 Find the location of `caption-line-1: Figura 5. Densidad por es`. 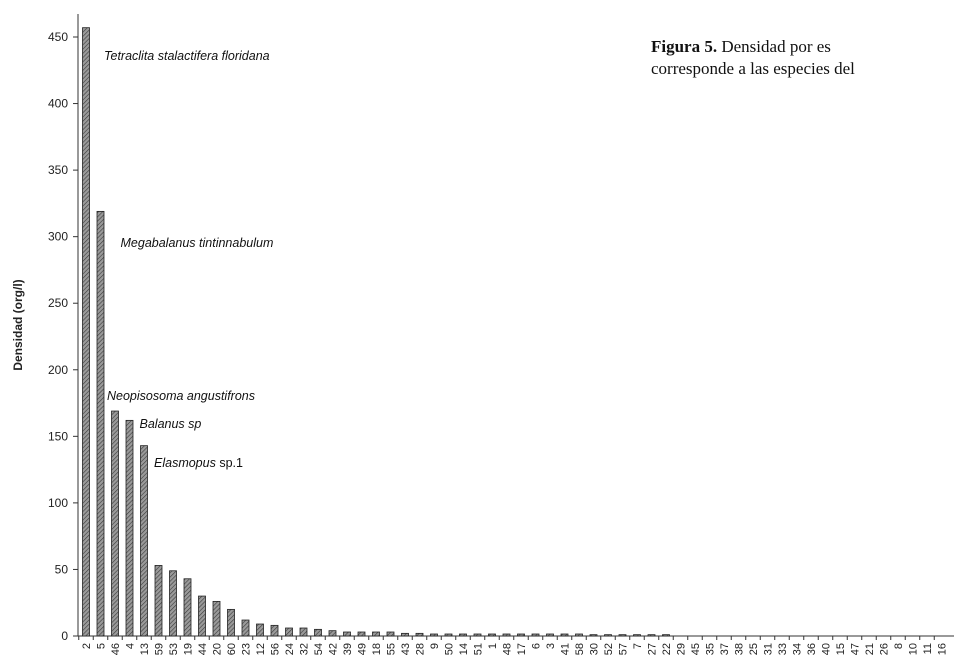

caption-line-1: Figura 5. Densidad por es is located at coordinates (802, 47).